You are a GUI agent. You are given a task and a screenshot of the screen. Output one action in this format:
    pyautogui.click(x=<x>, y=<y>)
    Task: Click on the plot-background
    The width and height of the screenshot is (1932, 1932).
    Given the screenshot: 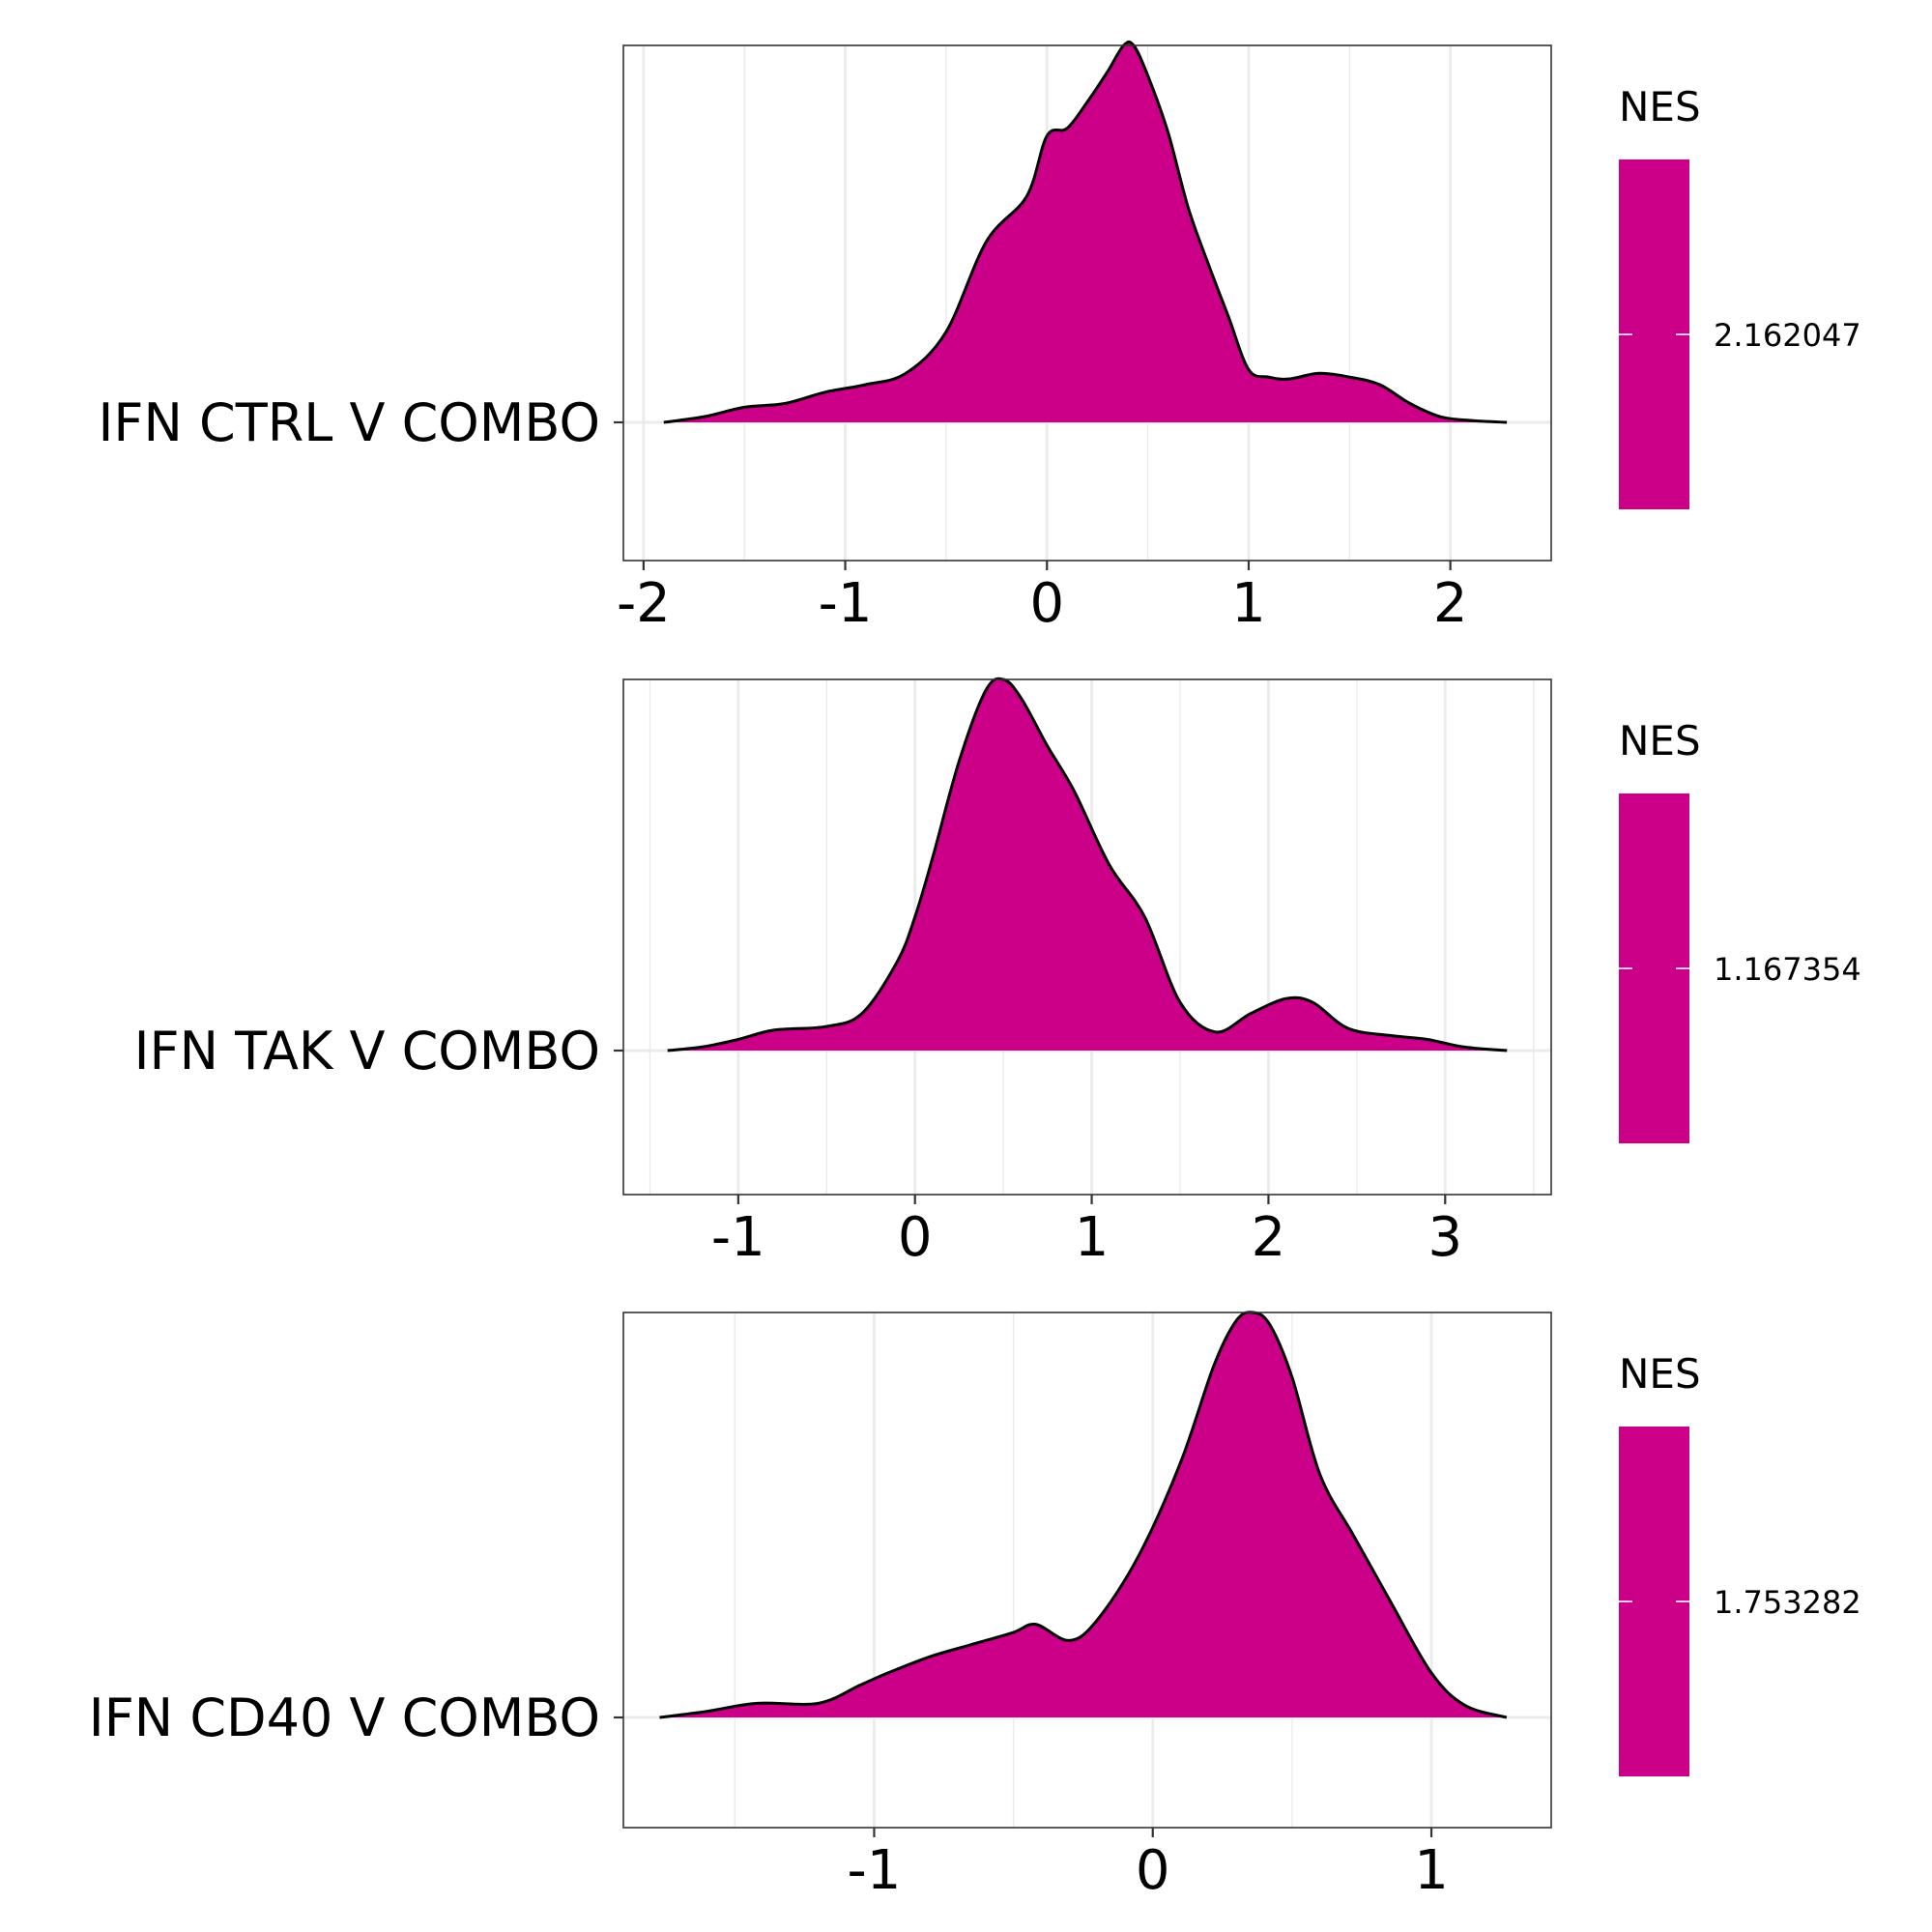 What is the action you would take?
    pyautogui.click(x=1087, y=1570)
    